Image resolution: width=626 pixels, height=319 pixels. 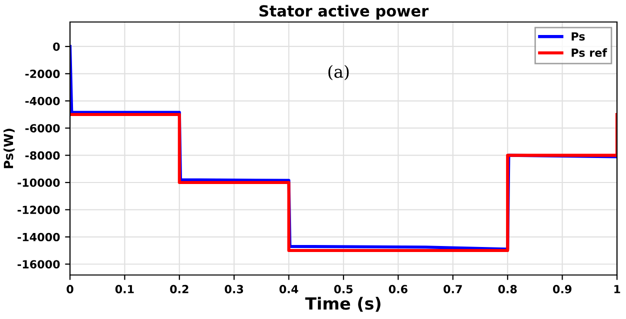 What do you see at coordinates (42, 155) in the screenshot?
I see `y-tick-label: -8000` at bounding box center [42, 155].